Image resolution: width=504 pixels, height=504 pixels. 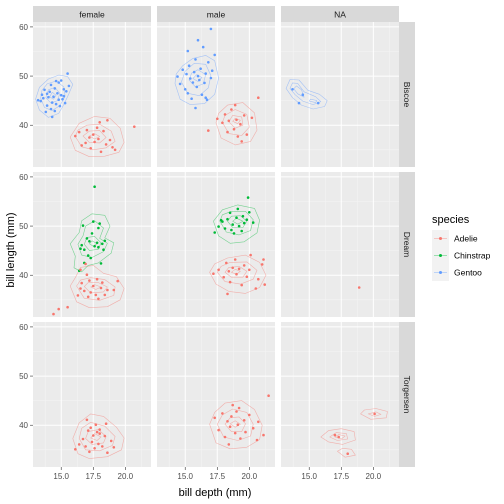 What do you see at coordinates (23, 27) in the screenshot?
I see `y-tick-label: 60` at bounding box center [23, 27].